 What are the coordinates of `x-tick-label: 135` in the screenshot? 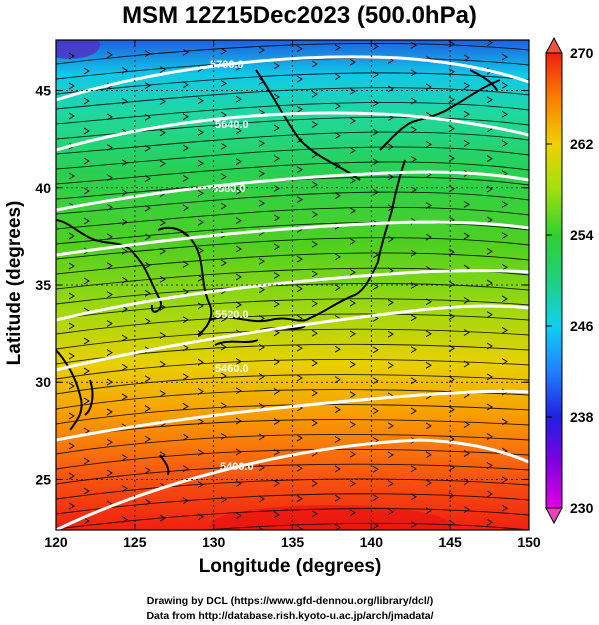 It's located at (293, 542).